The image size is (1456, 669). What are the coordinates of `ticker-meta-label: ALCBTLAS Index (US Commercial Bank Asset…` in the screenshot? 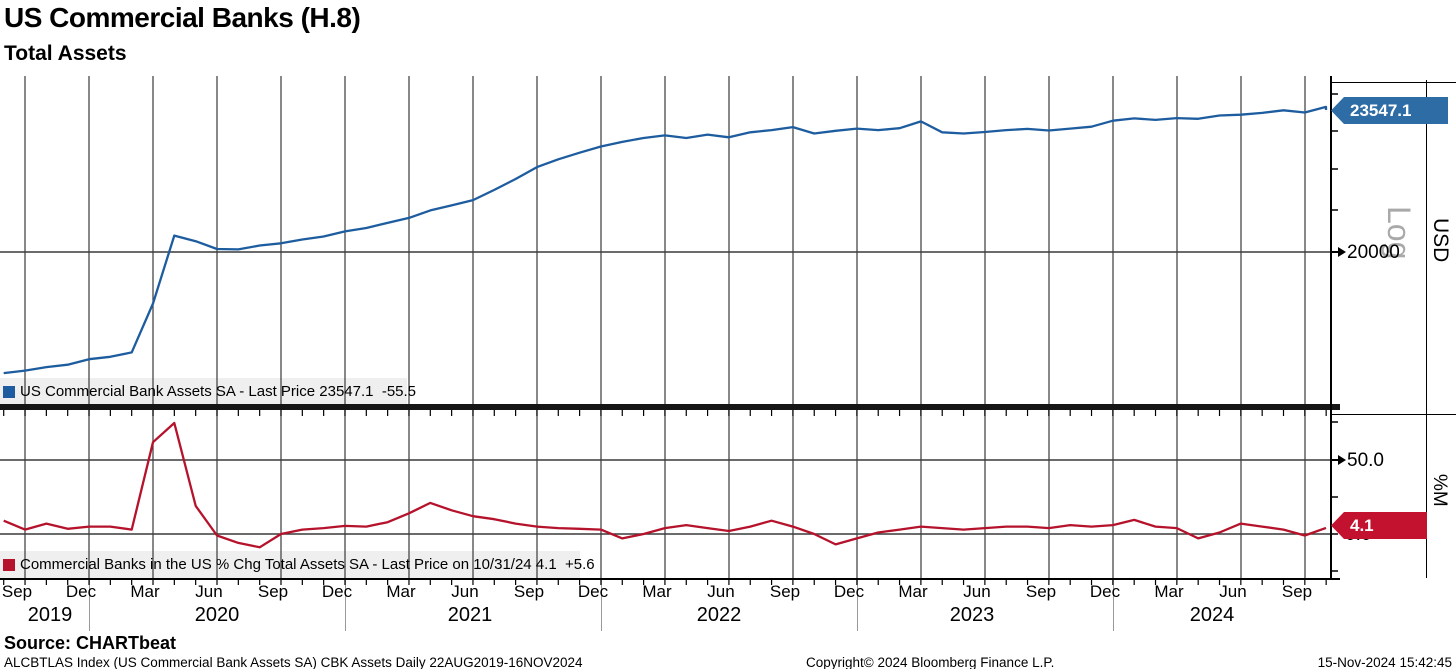 It's located at (293, 662).